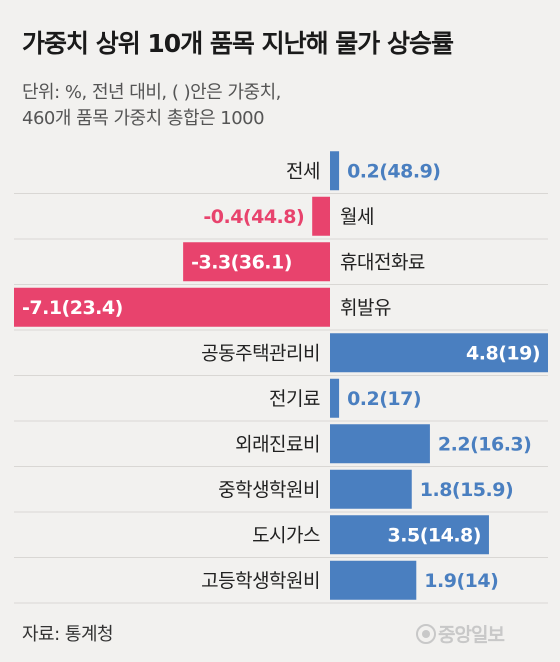 The image size is (560, 662). I want to click on data-label: -0.4(44.8), so click(253, 217).